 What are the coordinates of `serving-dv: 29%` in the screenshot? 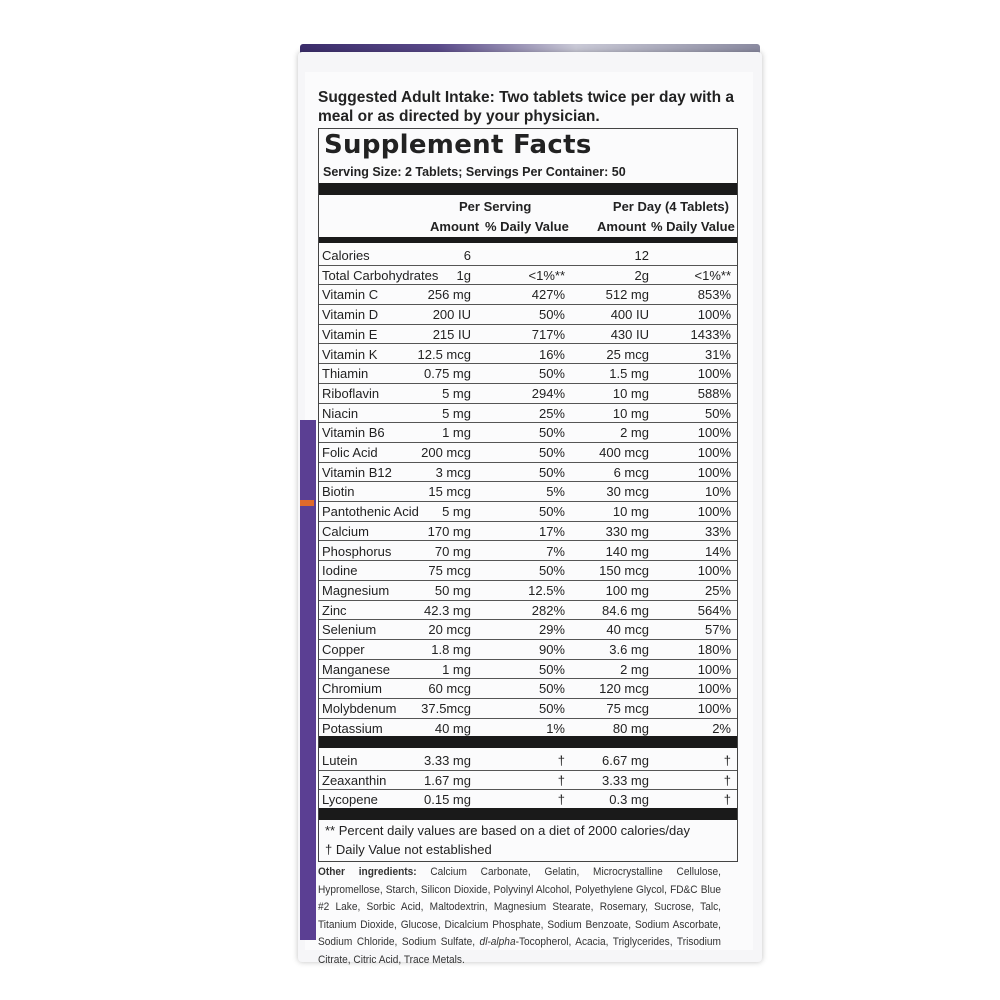 It's located at (551, 630).